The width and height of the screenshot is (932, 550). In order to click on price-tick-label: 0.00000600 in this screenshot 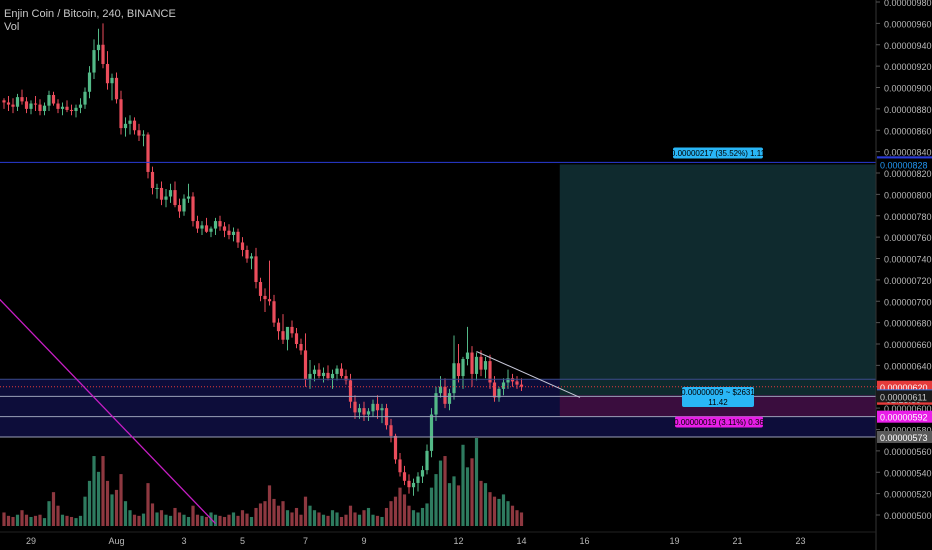, I will do `click(908, 409)`.